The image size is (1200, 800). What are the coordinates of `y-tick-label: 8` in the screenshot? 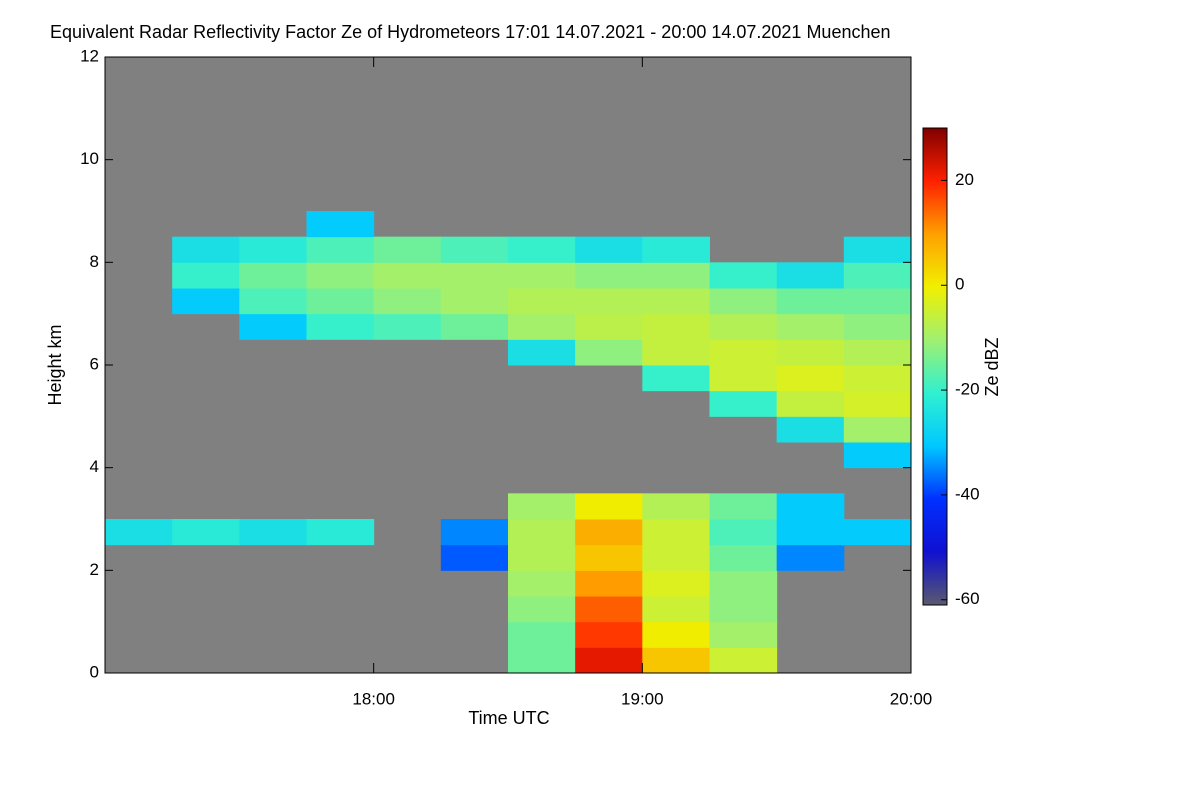 It's located at (94, 261).